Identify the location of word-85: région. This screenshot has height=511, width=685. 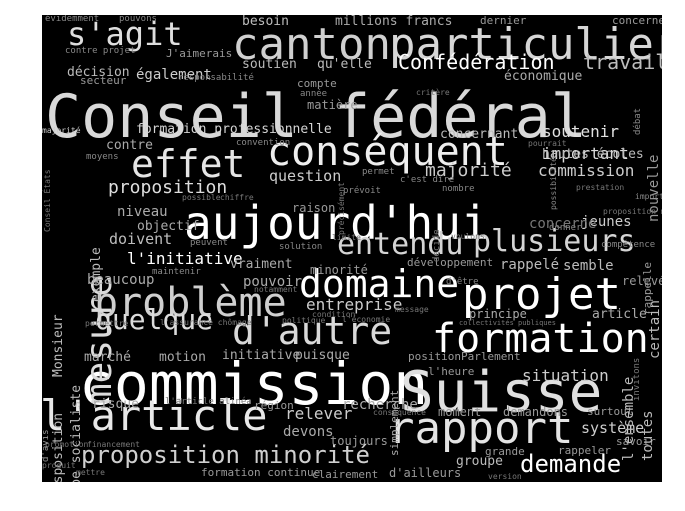
(274, 405).